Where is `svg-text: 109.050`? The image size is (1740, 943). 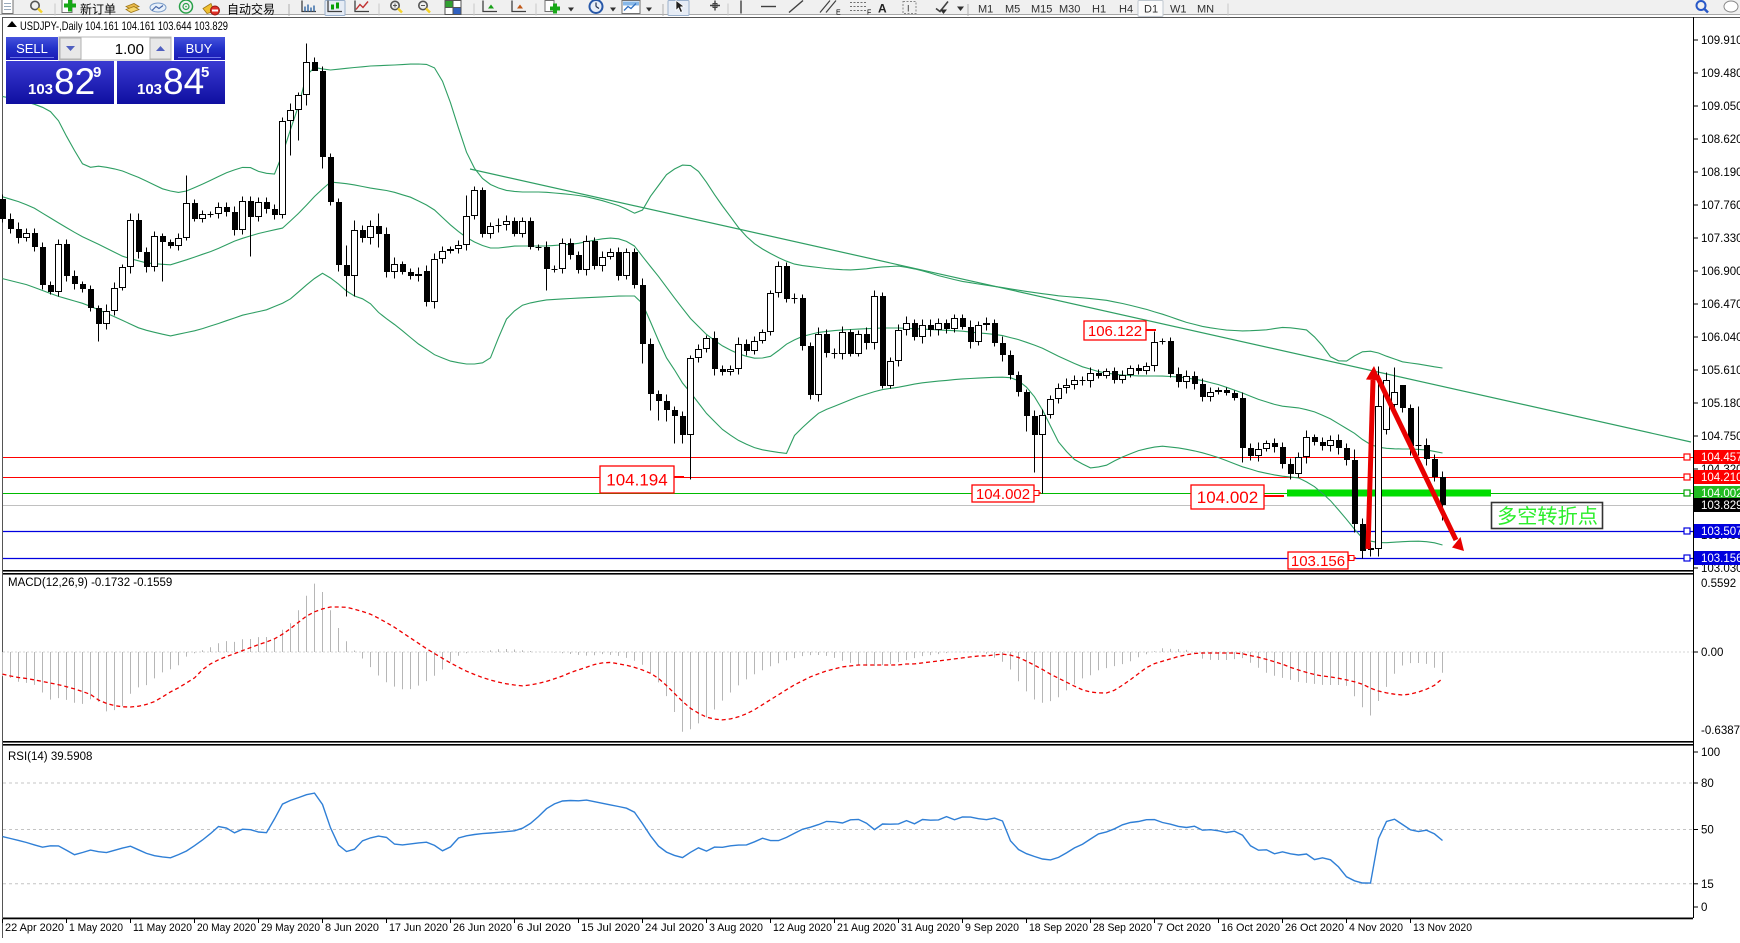
svg-text: 109.050 is located at coordinates (1720, 107).